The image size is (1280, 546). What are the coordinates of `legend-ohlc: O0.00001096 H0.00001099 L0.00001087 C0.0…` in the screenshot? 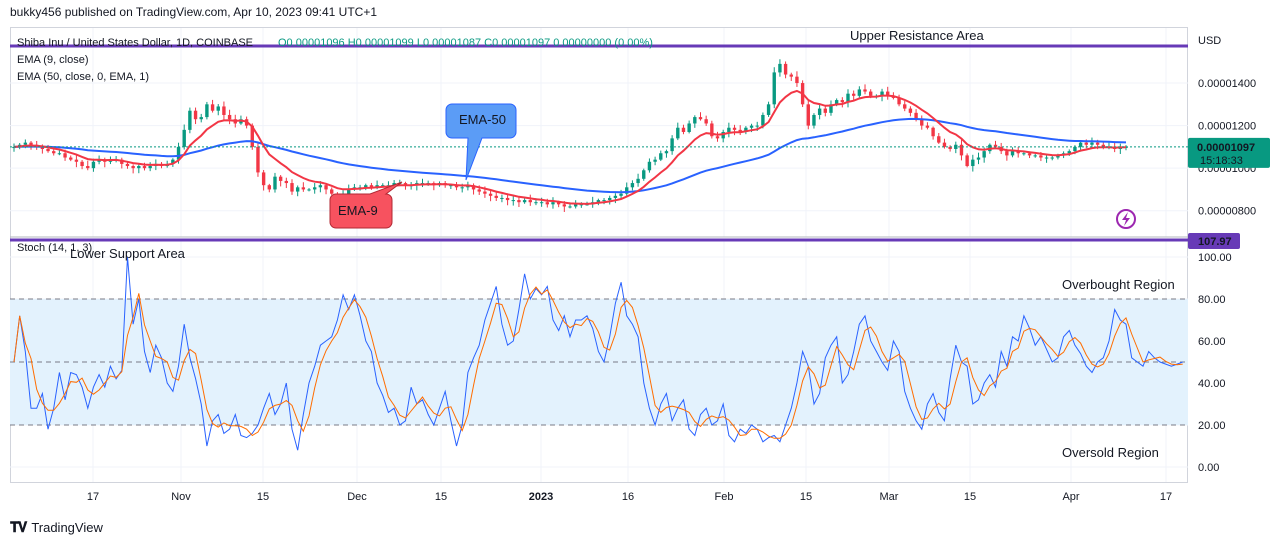 It's located at (465, 43).